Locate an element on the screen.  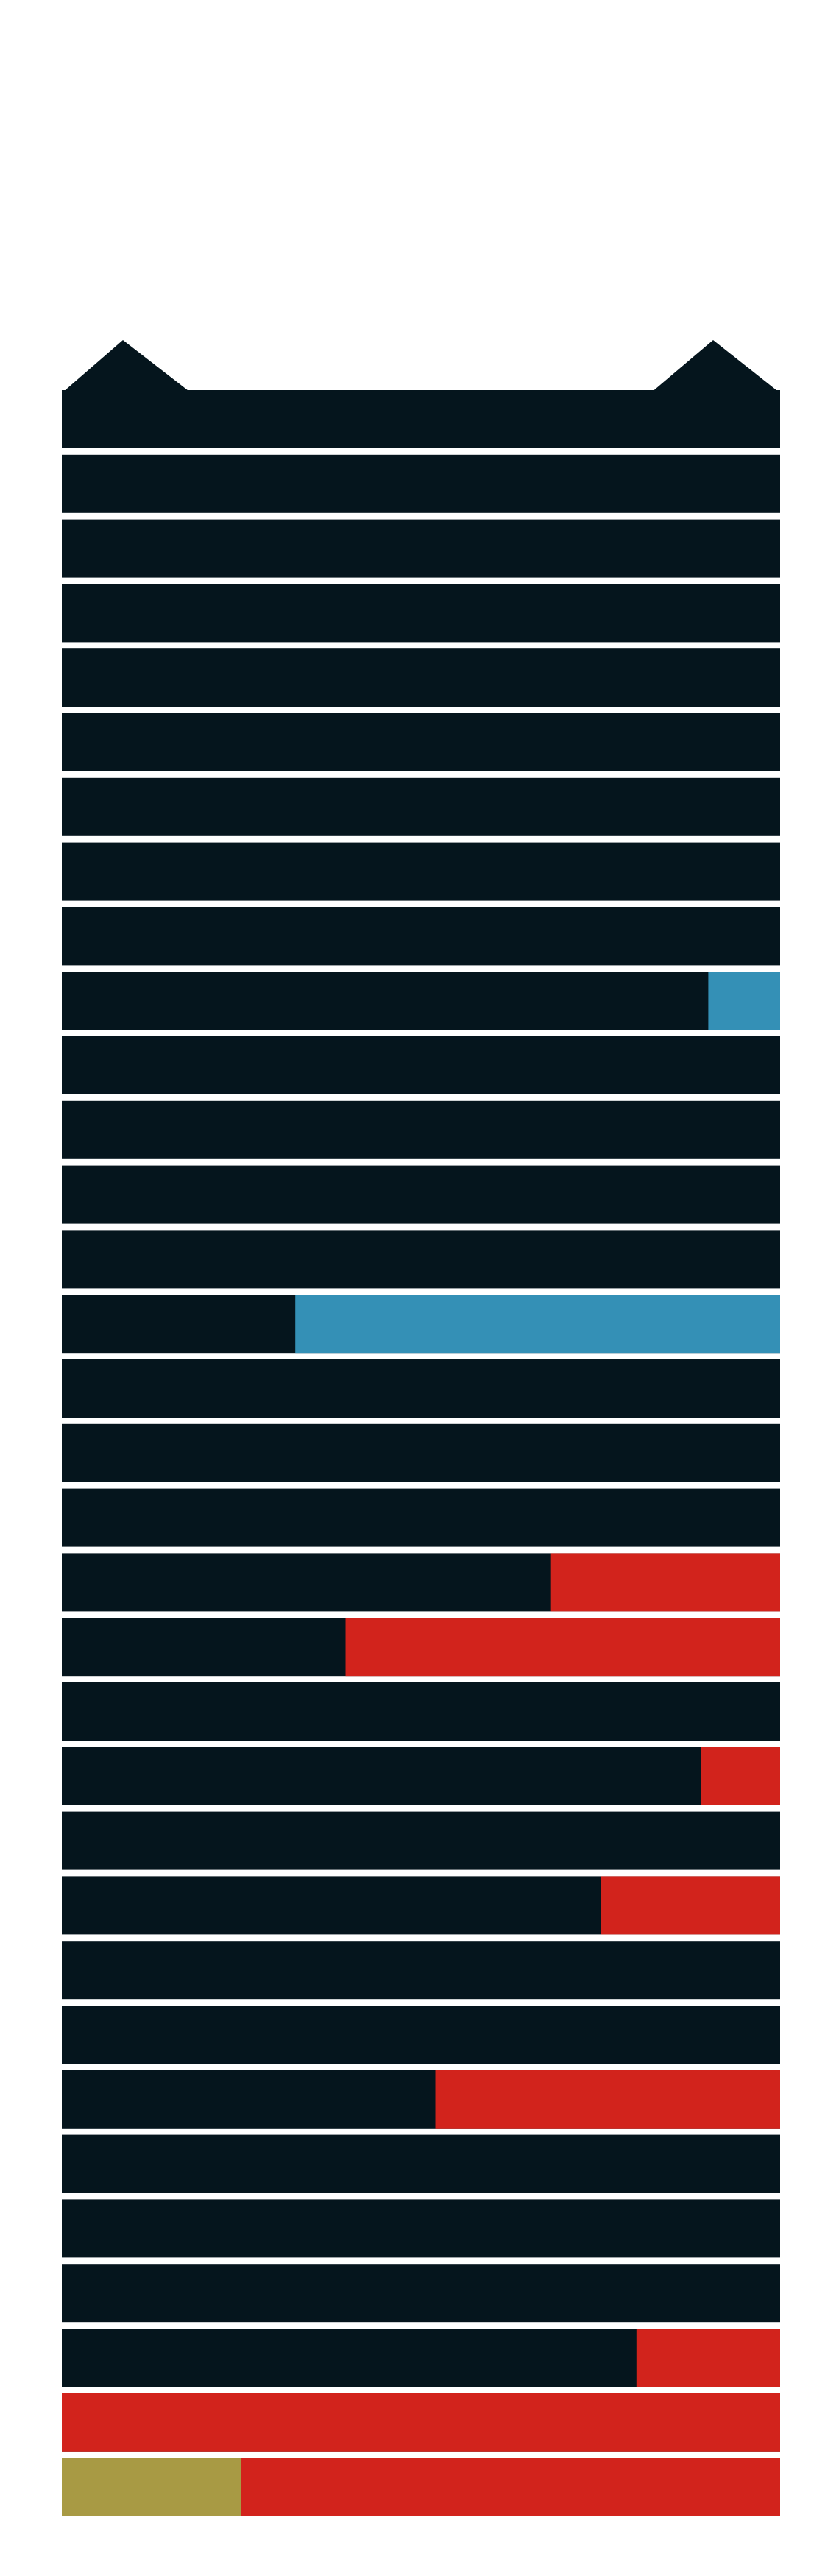
bar-row-10-base is located at coordinates (421, 1001).